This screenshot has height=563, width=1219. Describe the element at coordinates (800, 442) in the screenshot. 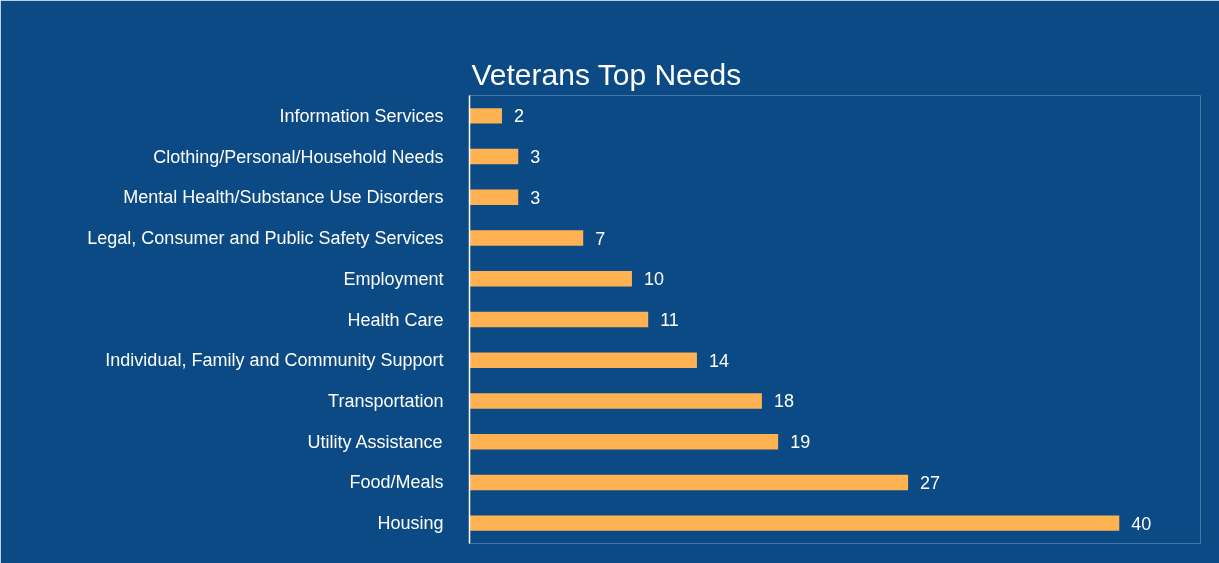

I see `data-label: 19` at that location.